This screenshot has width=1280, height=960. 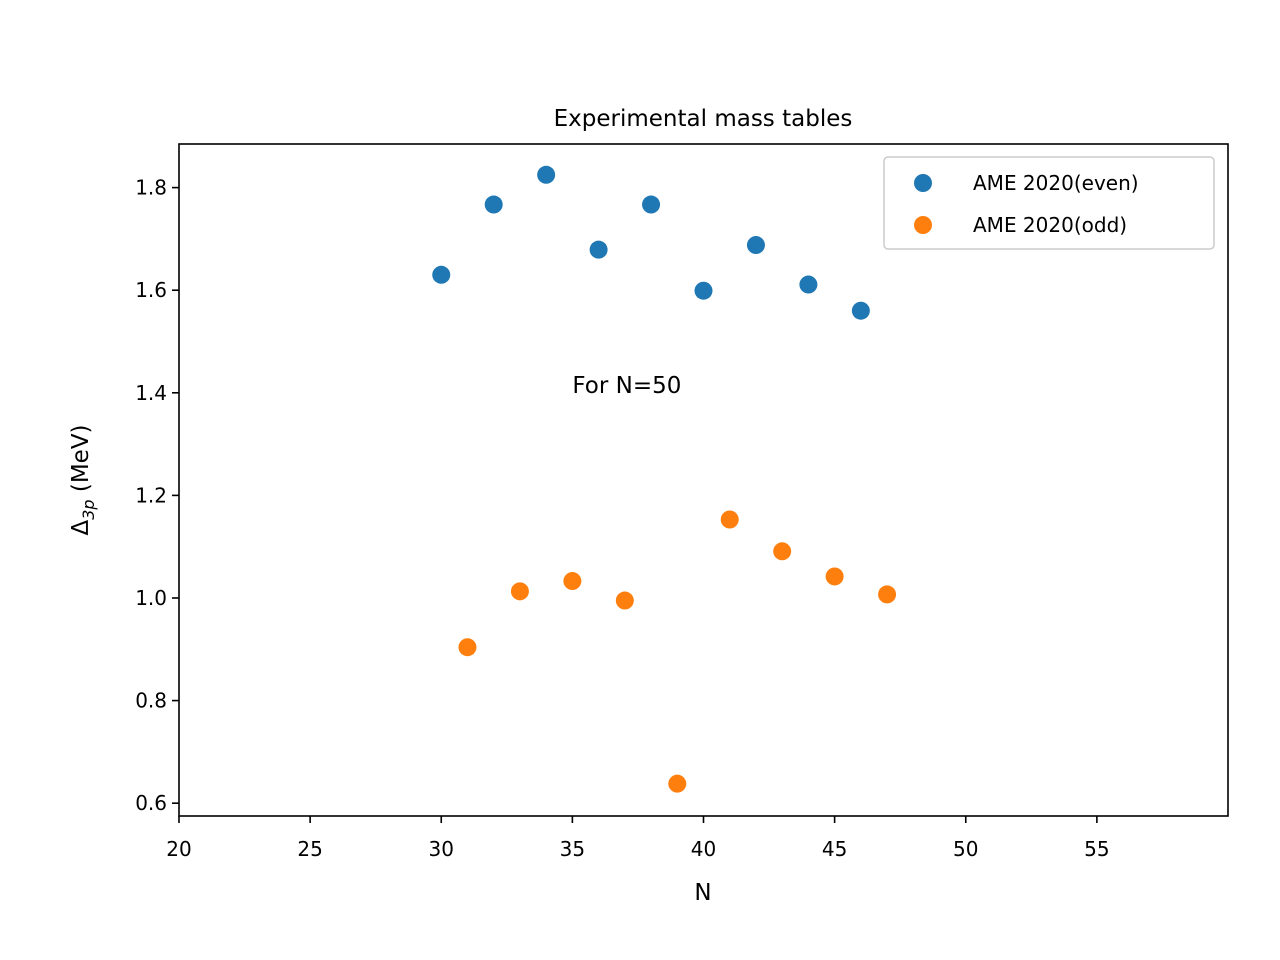 What do you see at coordinates (151, 598) in the screenshot?
I see `y-tick-label: 1.0` at bounding box center [151, 598].